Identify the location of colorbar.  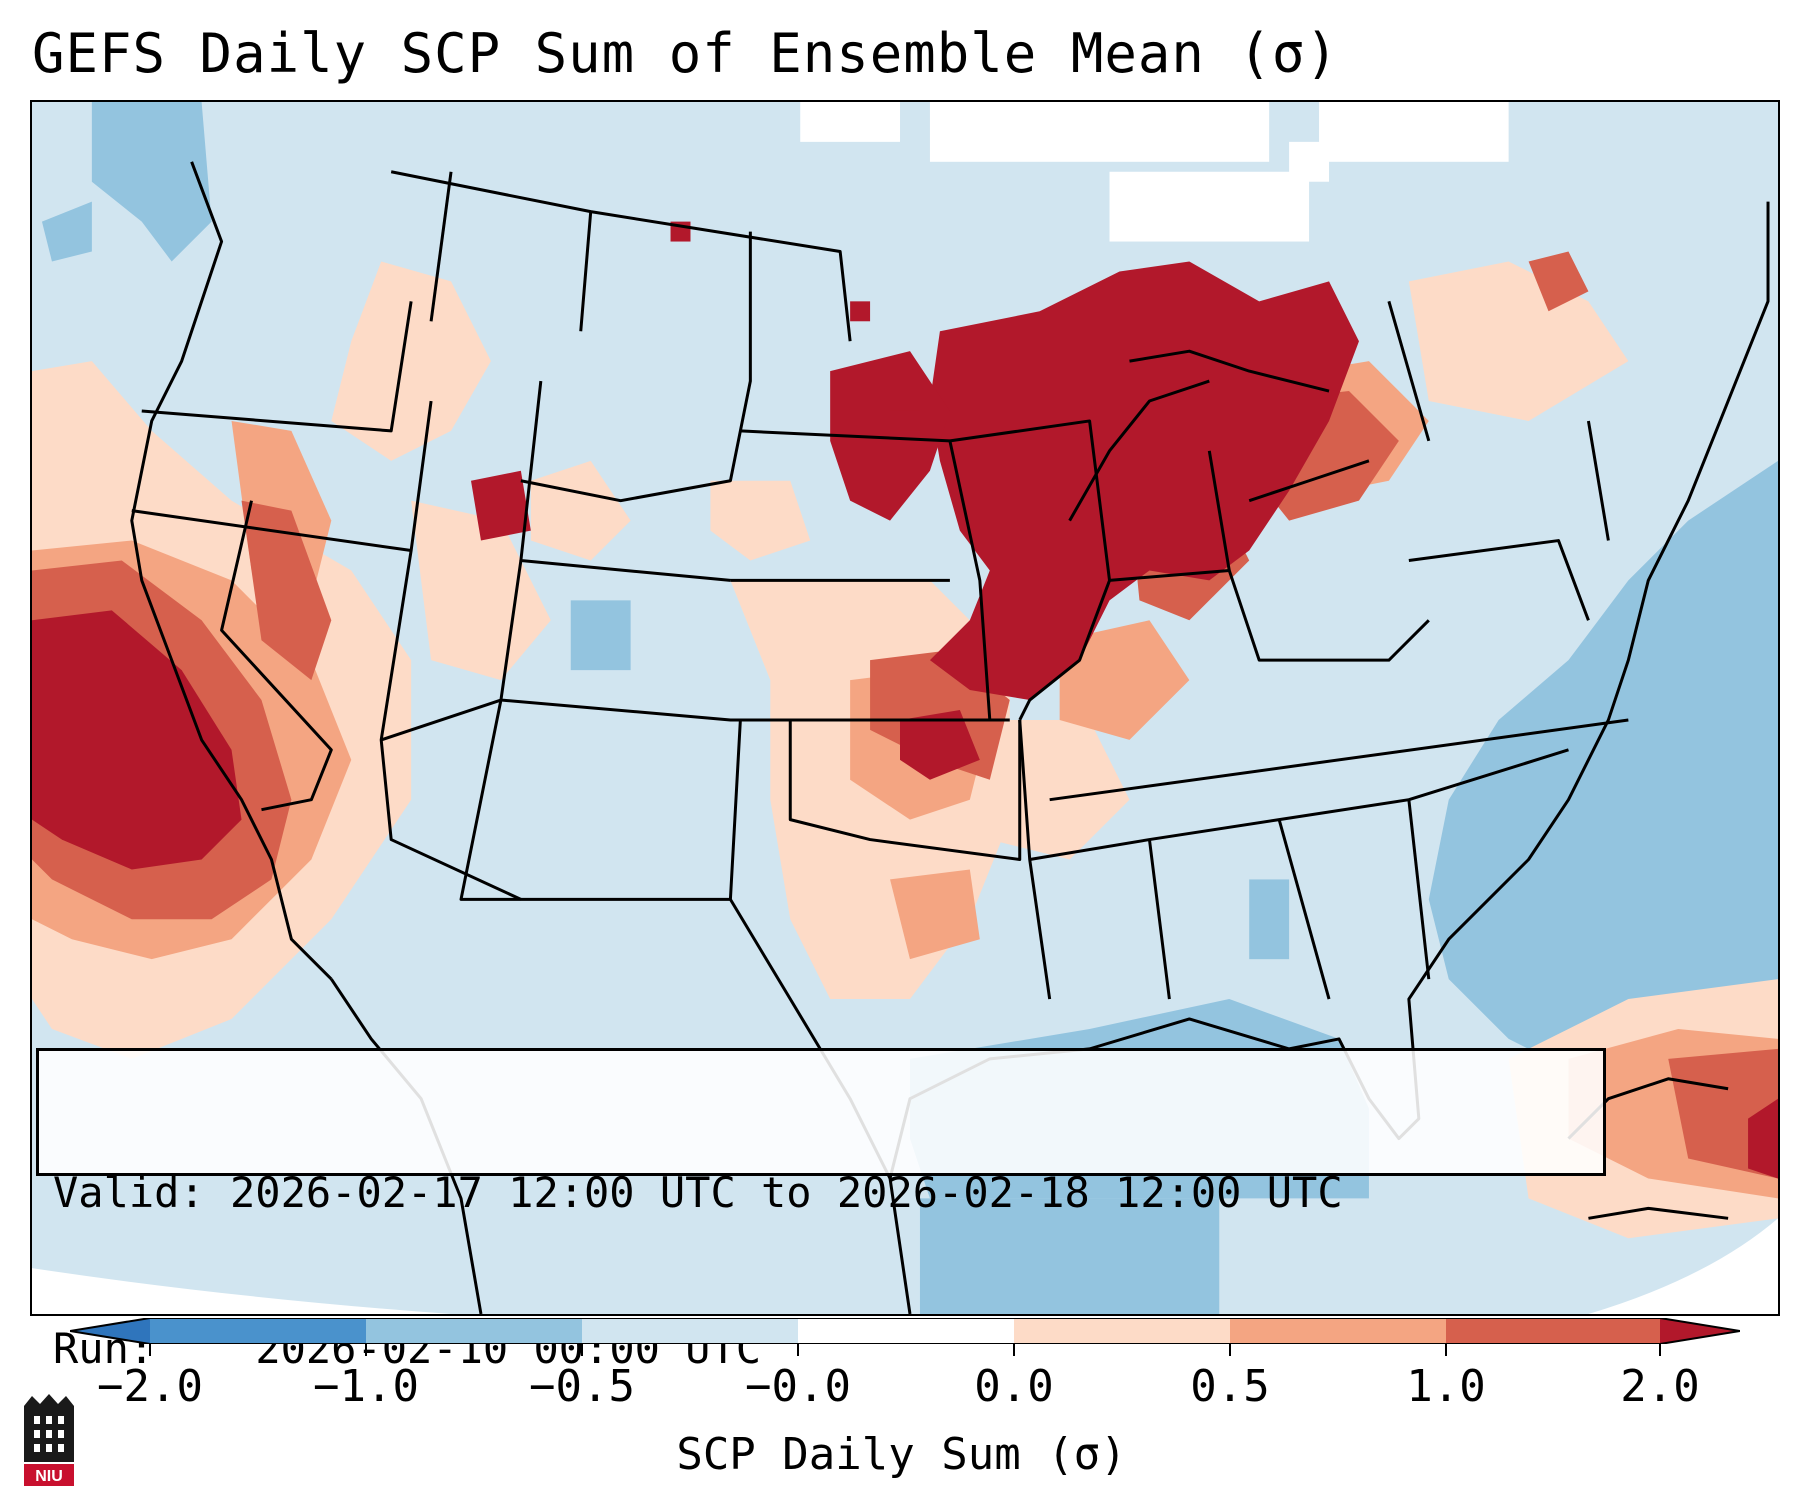
(905, 1331).